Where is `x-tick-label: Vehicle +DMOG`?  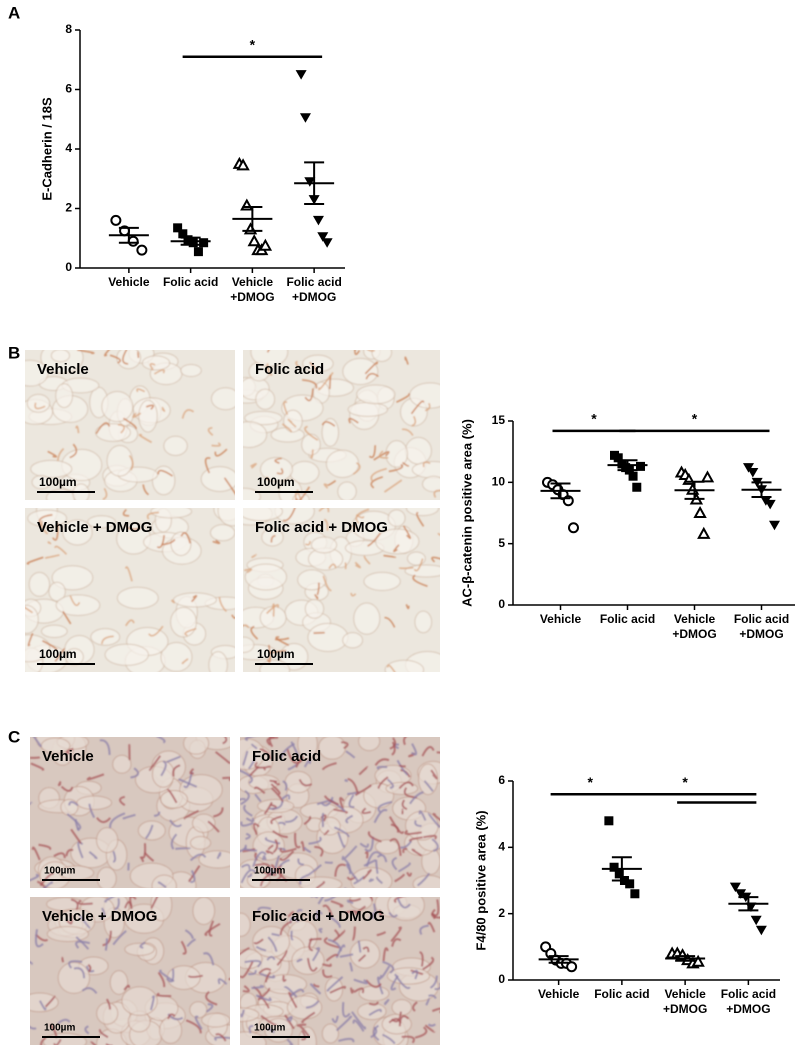
x-tick-label: Vehicle +DMOG is located at coordinates (252, 289).